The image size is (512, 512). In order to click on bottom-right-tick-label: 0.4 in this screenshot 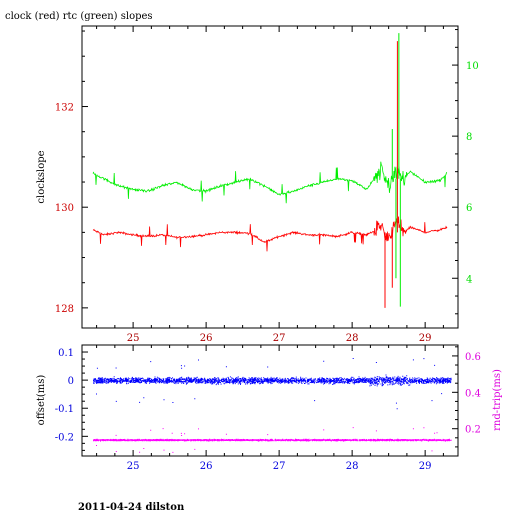, I will do `click(473, 393)`.